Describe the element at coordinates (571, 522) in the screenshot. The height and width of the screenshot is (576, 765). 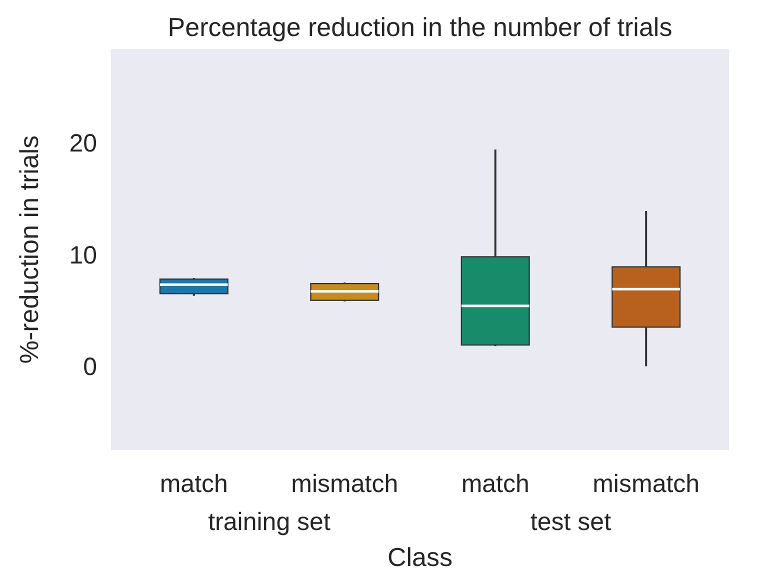
I see `text: test set` at that location.